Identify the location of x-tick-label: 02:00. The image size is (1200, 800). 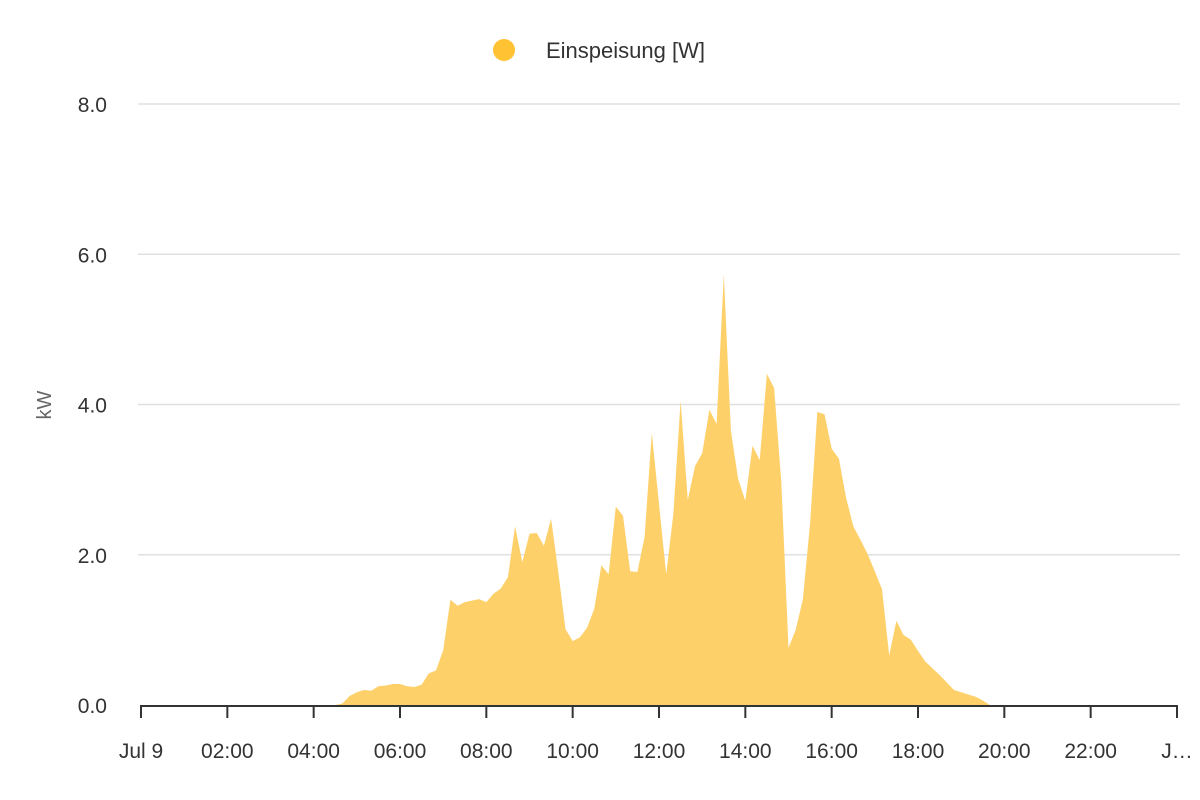
(227, 751).